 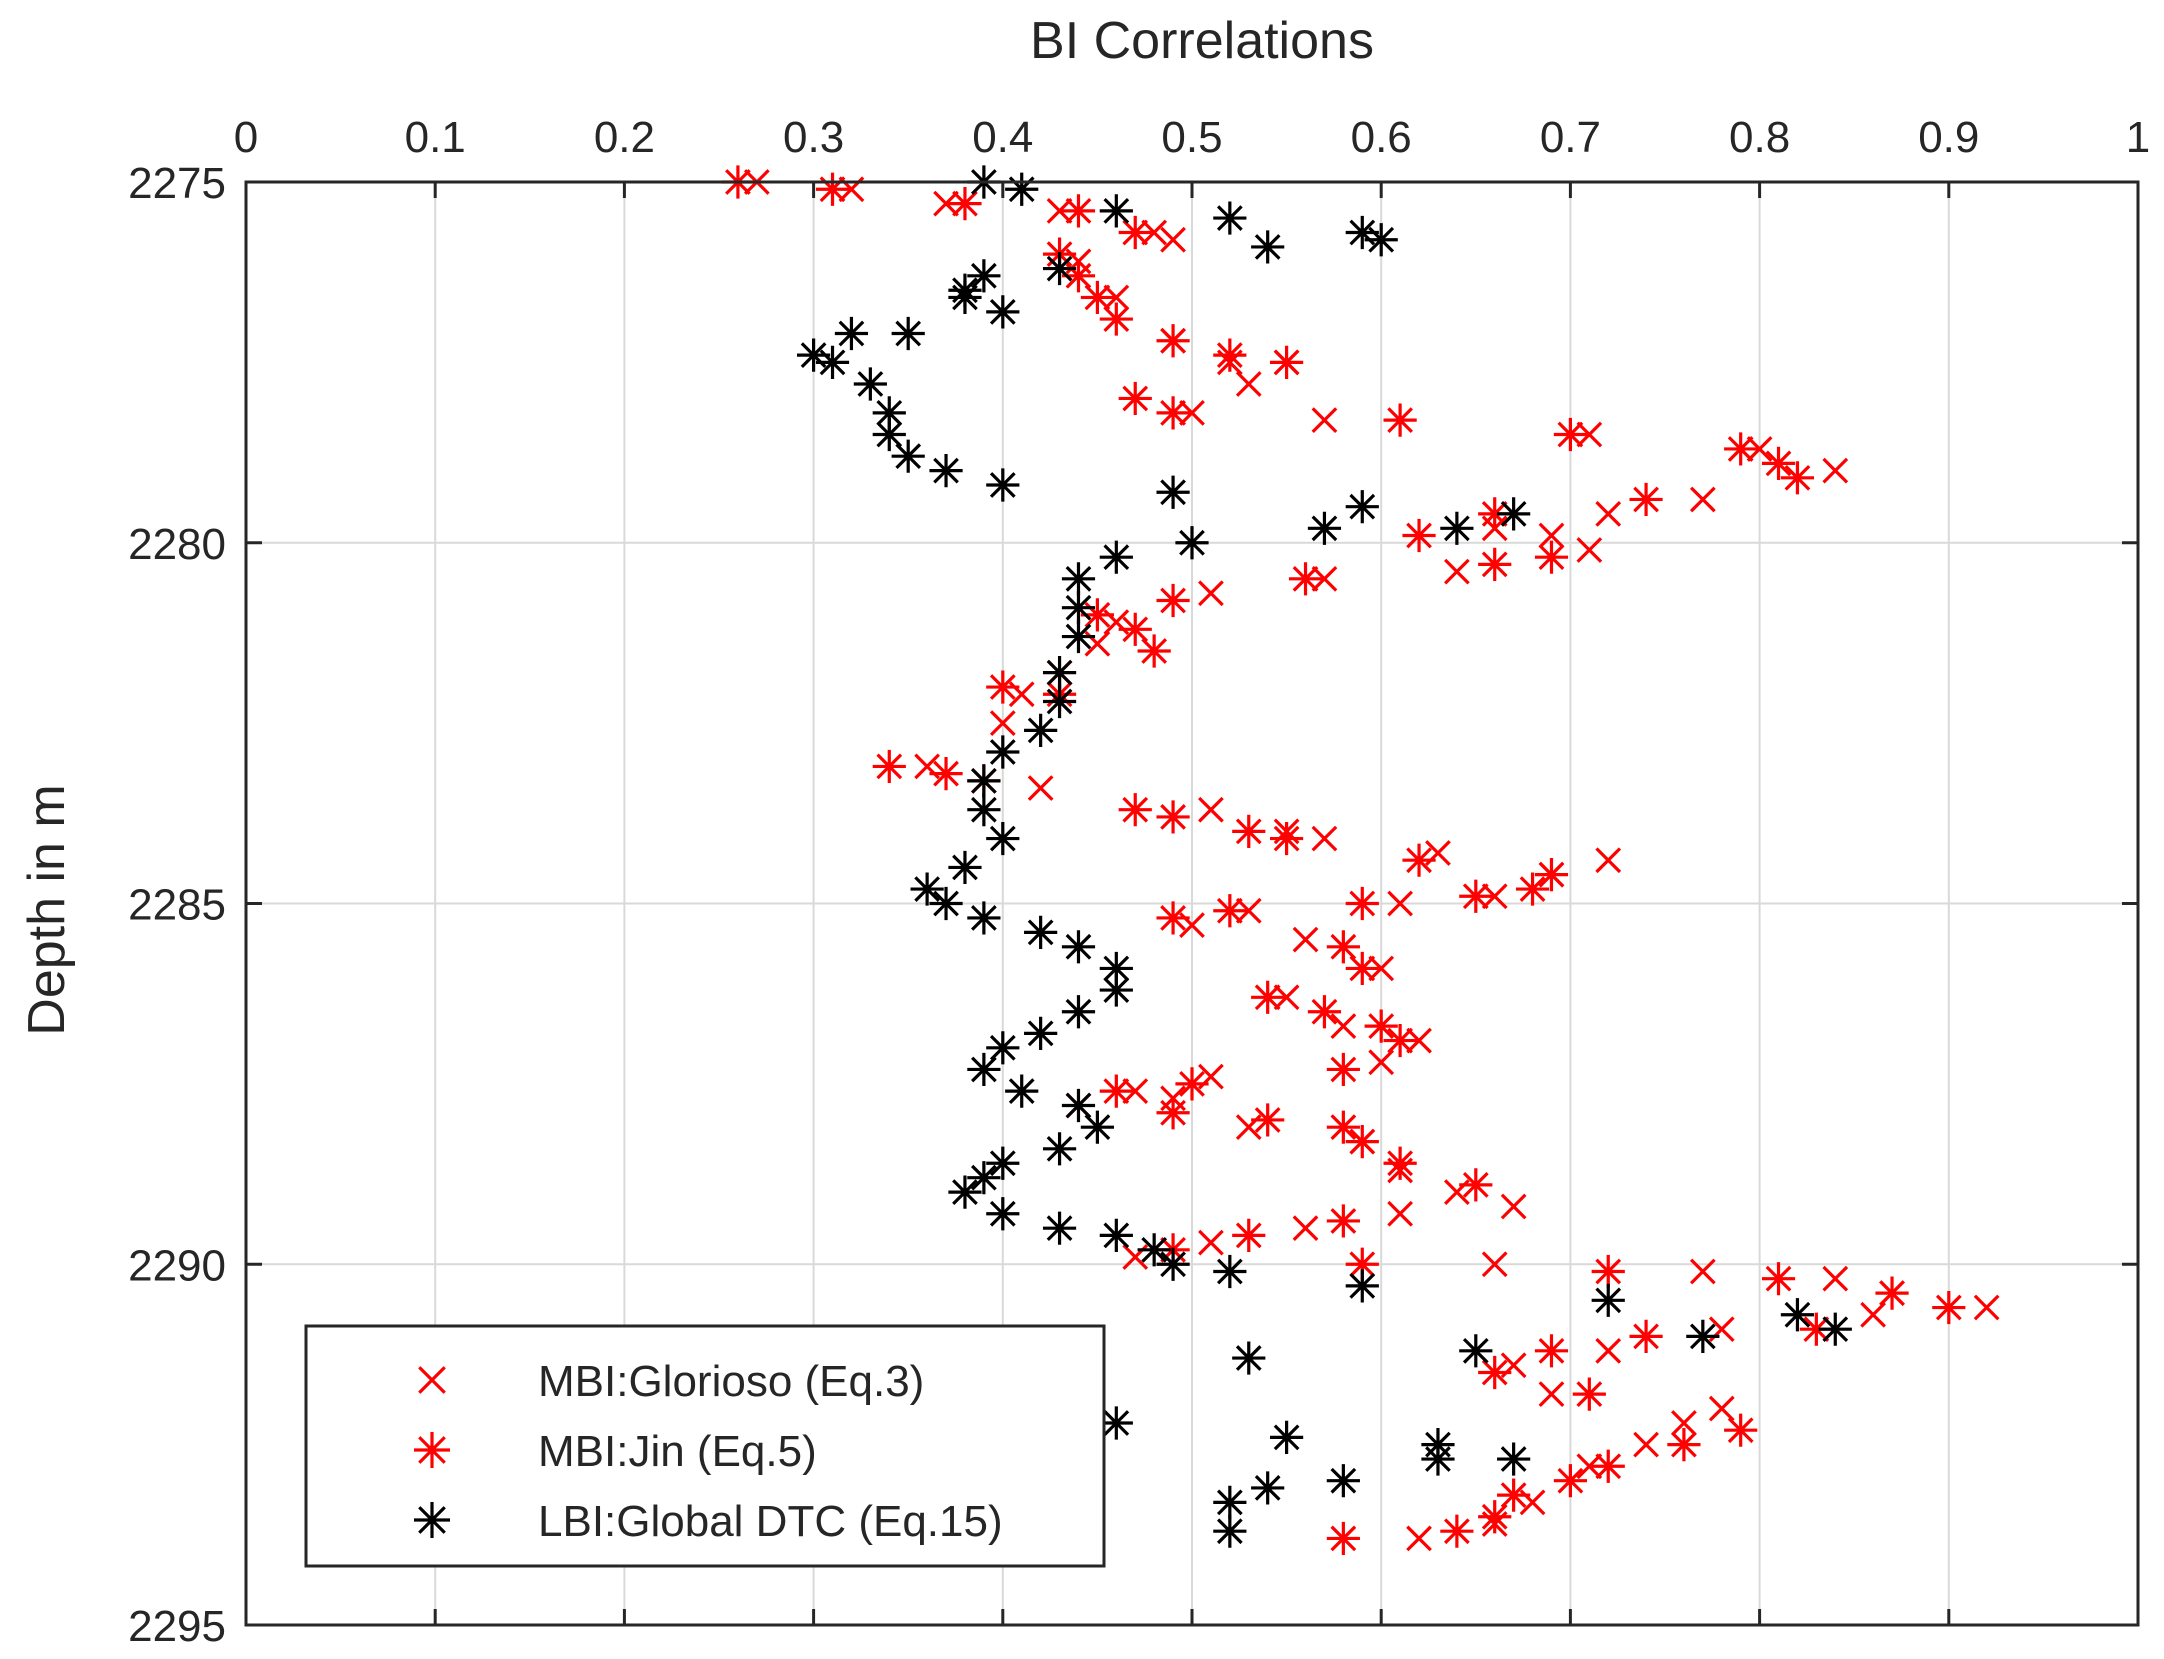 What do you see at coordinates (731, 1381) in the screenshot?
I see `legend-label-glorioso: MBI:Glorioso (Eq.3)` at bounding box center [731, 1381].